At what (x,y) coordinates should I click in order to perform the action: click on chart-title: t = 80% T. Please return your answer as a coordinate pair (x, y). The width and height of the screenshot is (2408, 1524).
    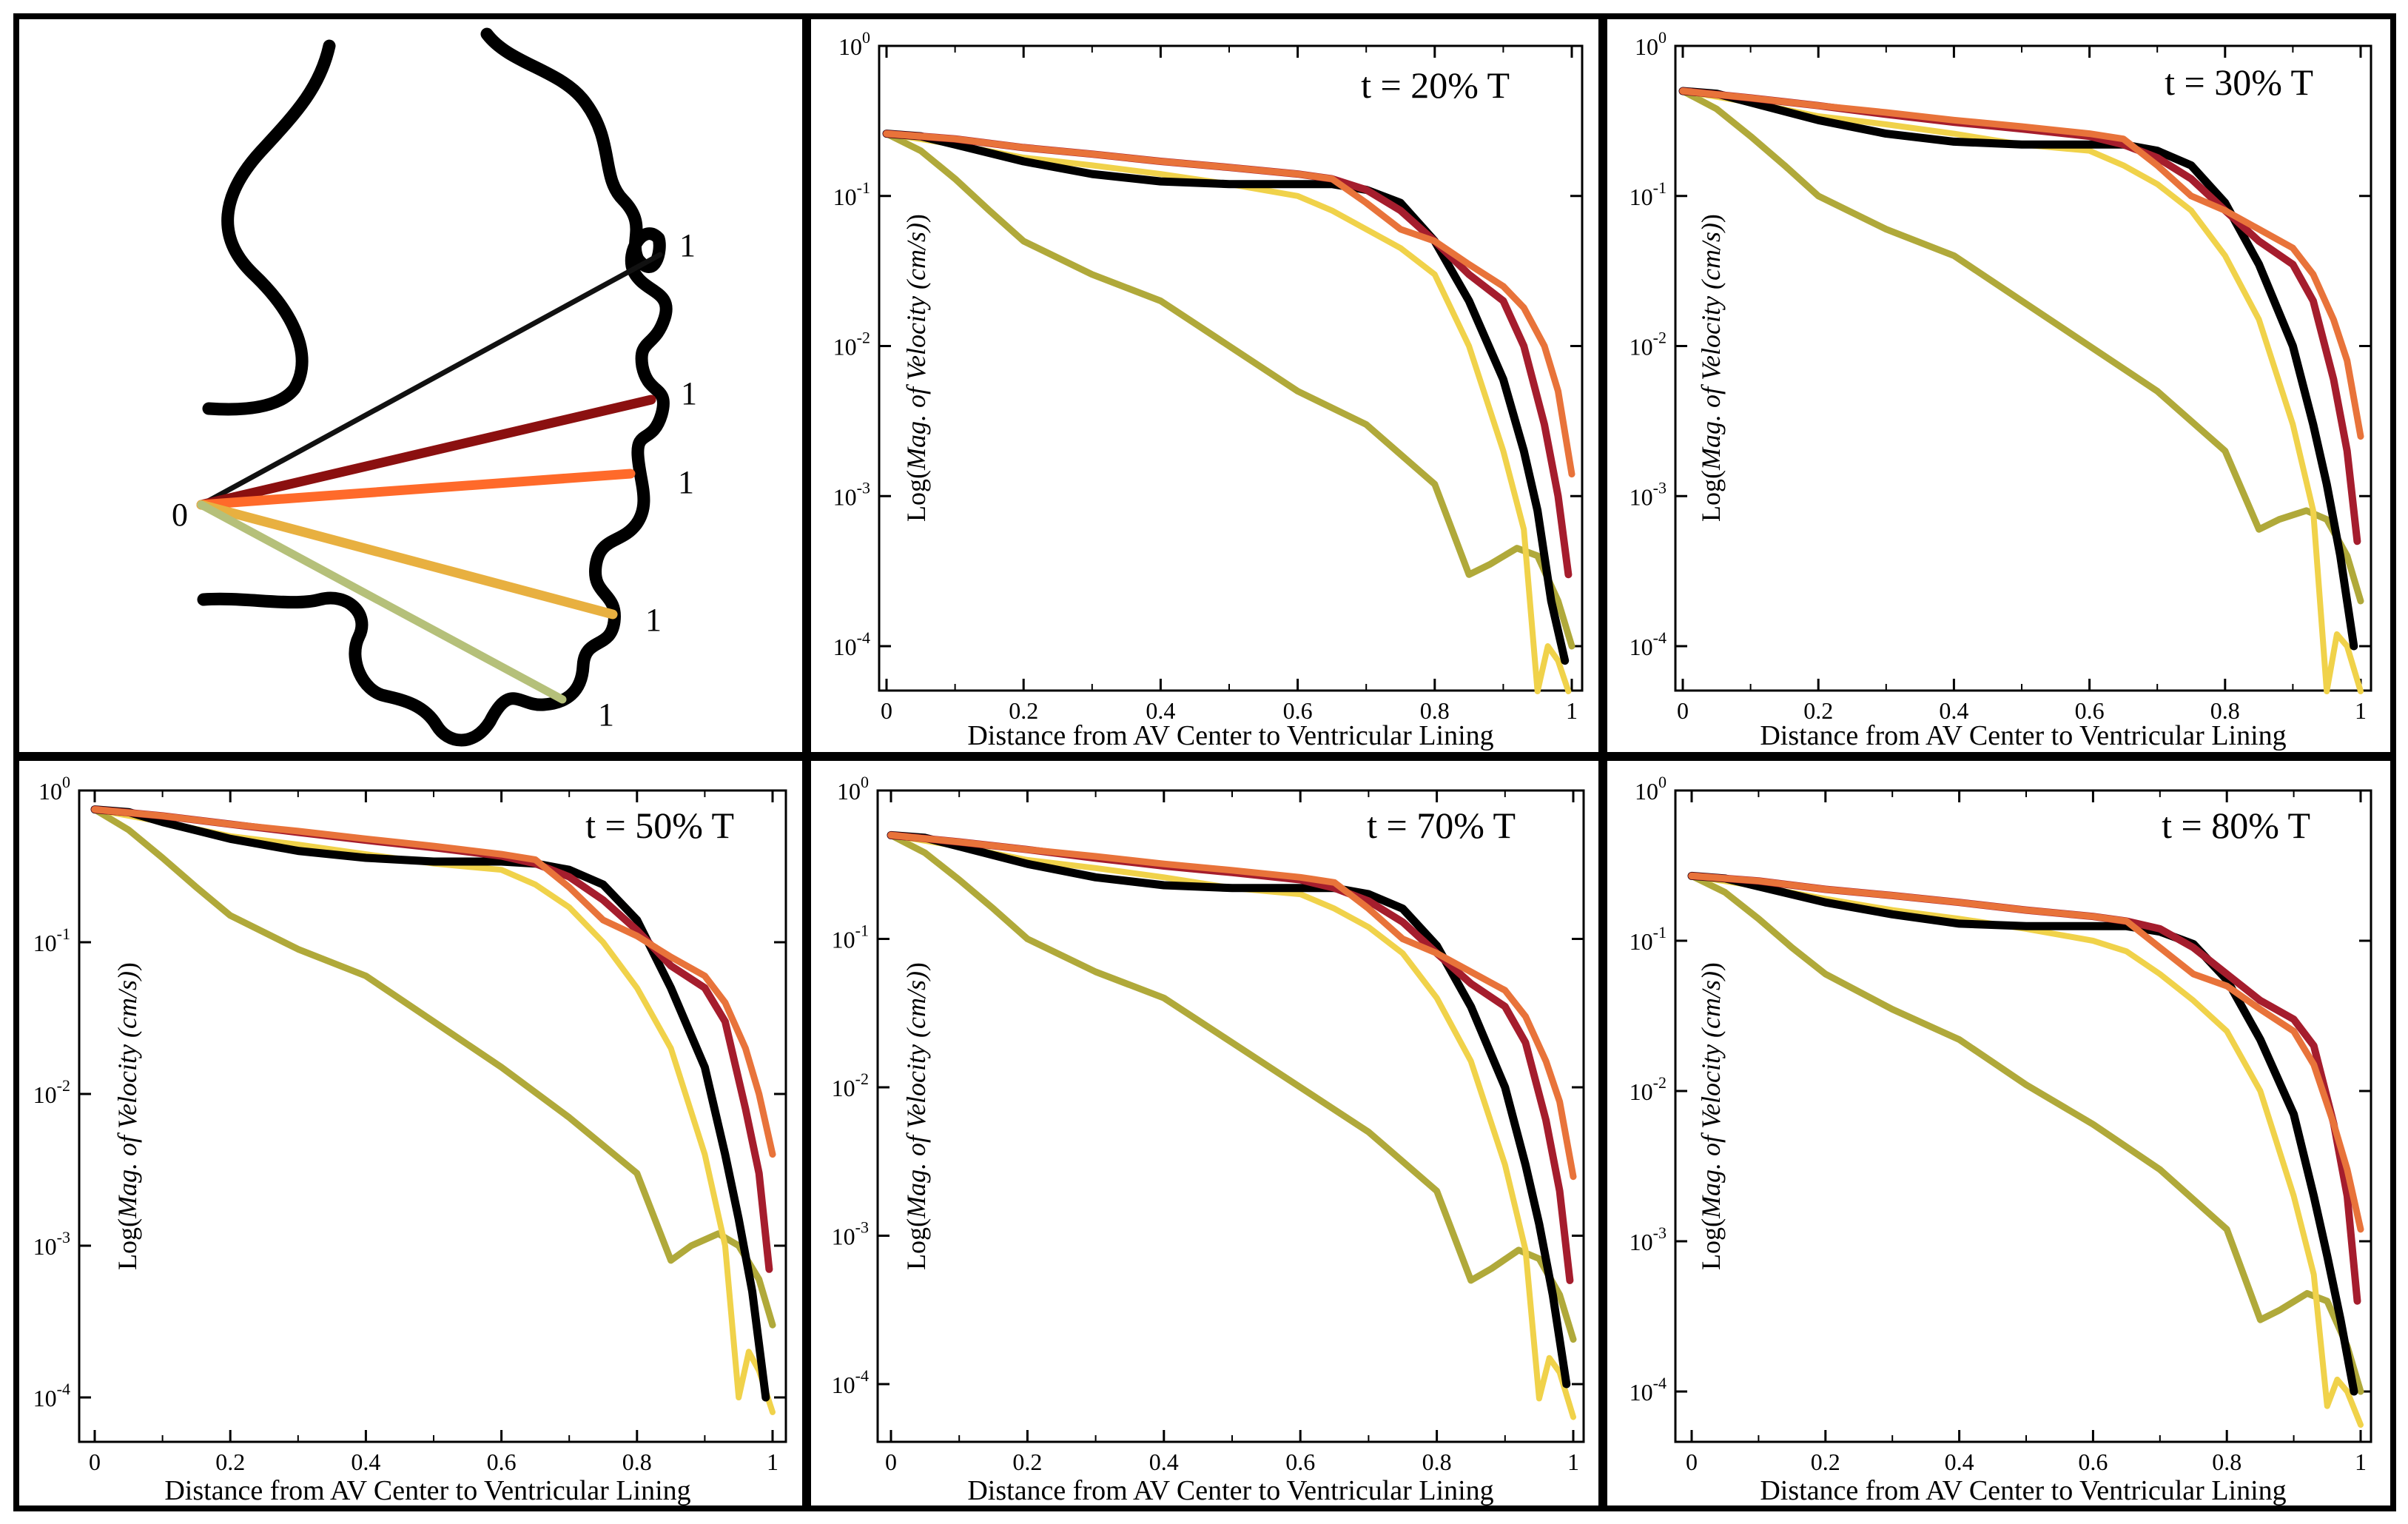
    Looking at the image, I should click on (2236, 825).